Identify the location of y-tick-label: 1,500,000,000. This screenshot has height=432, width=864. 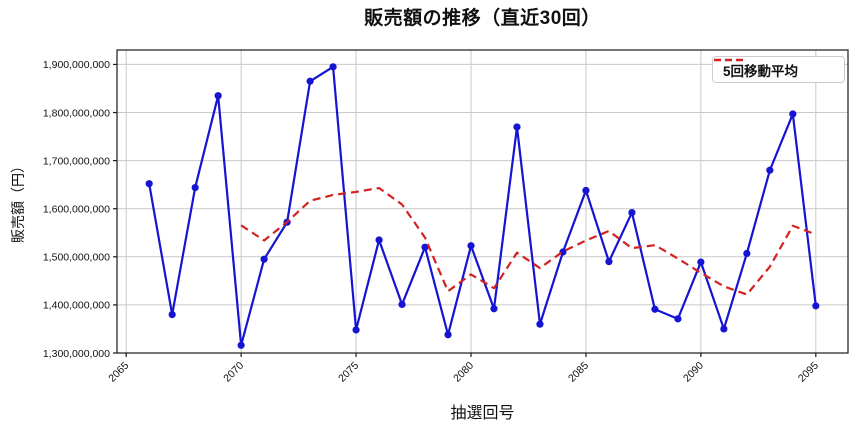
(76, 258).